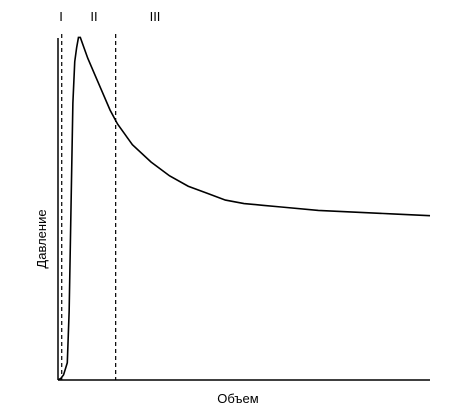 The height and width of the screenshot is (408, 475). Describe the element at coordinates (93, 16) in the screenshot. I see `phase-label-2: II` at that location.